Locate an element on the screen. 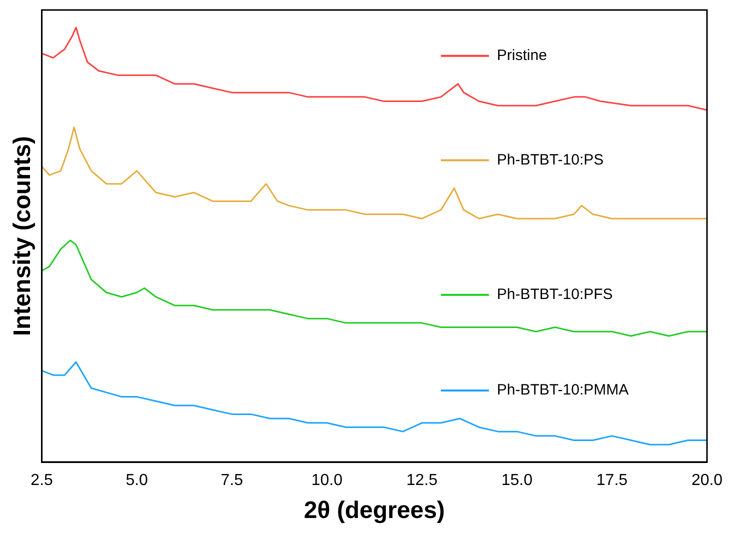 The height and width of the screenshot is (535, 737). legend-label: Ph-BTBT-10:PS is located at coordinates (550, 159).